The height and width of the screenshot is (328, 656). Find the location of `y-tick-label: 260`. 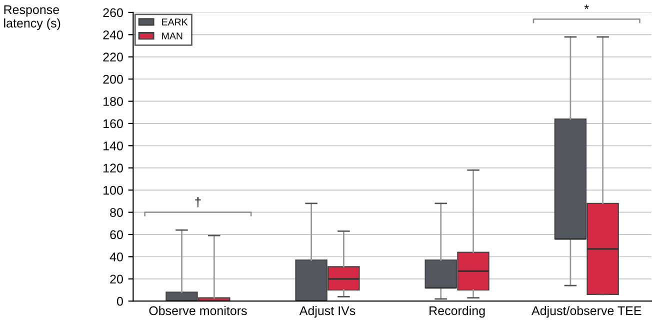

y-tick-label: 260 is located at coordinates (113, 13).